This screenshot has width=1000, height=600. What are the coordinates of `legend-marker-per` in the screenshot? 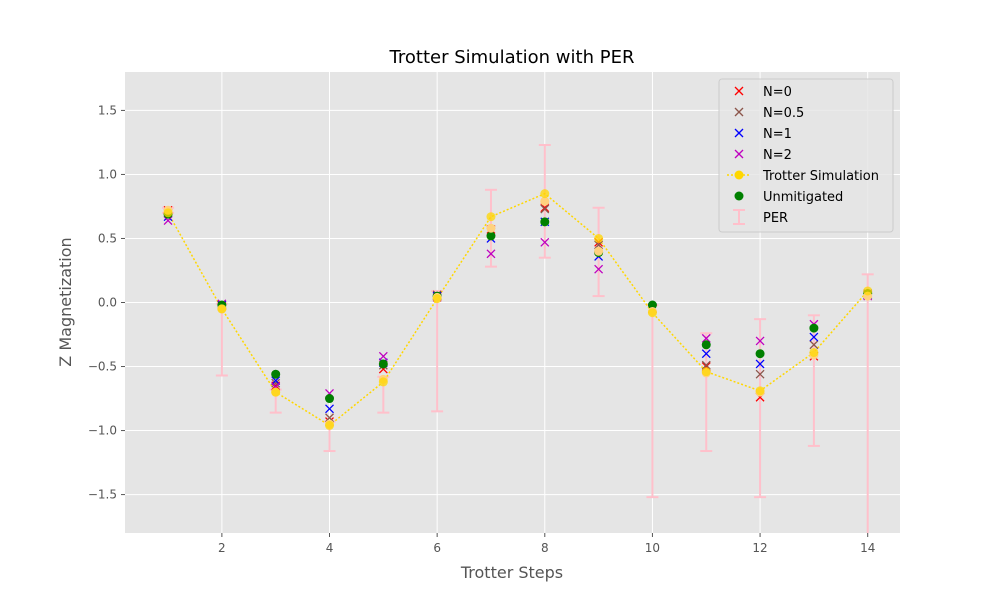 It's located at (739, 217).